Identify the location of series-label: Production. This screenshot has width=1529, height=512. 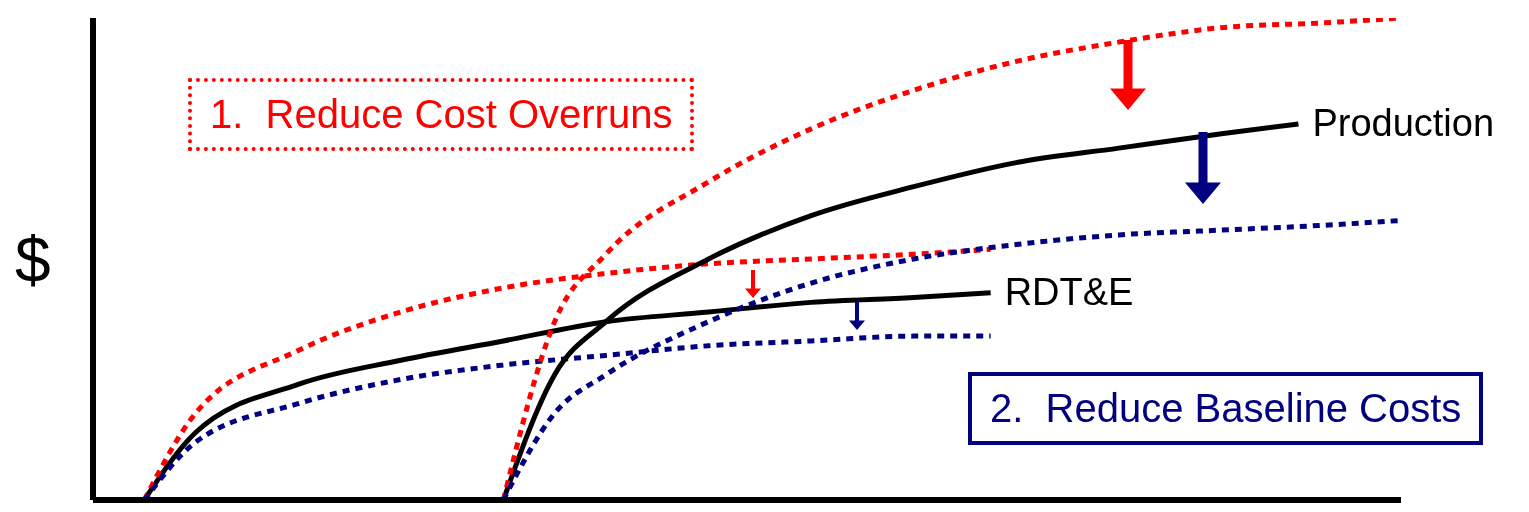
(1403, 123).